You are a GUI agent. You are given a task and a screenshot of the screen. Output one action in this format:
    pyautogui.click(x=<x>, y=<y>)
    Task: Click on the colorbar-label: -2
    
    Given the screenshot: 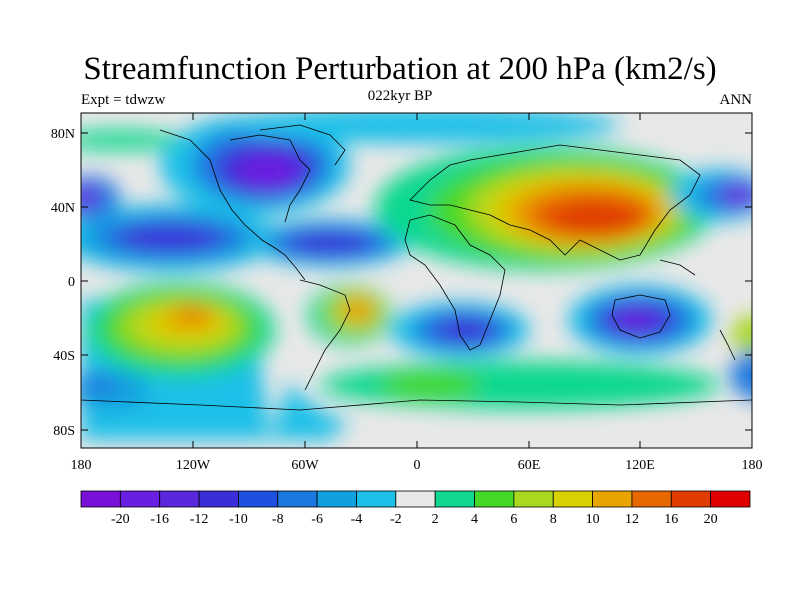 What is the action you would take?
    pyautogui.click(x=396, y=519)
    